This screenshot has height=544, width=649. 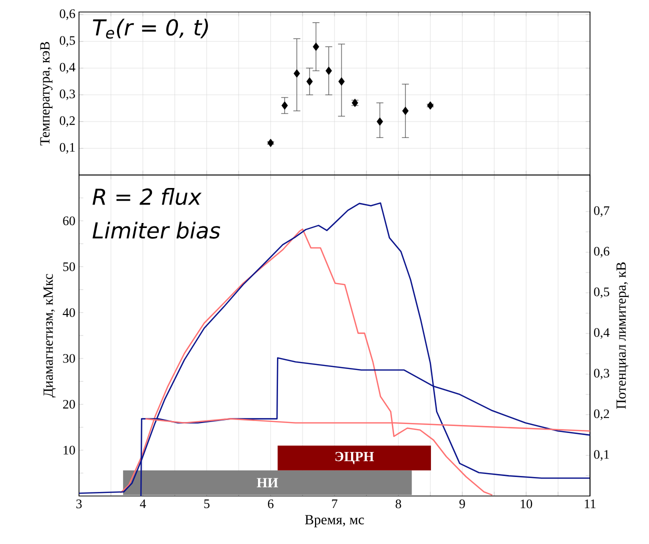 I want to click on x-axis-title: Время, мс, so click(x=334, y=521).